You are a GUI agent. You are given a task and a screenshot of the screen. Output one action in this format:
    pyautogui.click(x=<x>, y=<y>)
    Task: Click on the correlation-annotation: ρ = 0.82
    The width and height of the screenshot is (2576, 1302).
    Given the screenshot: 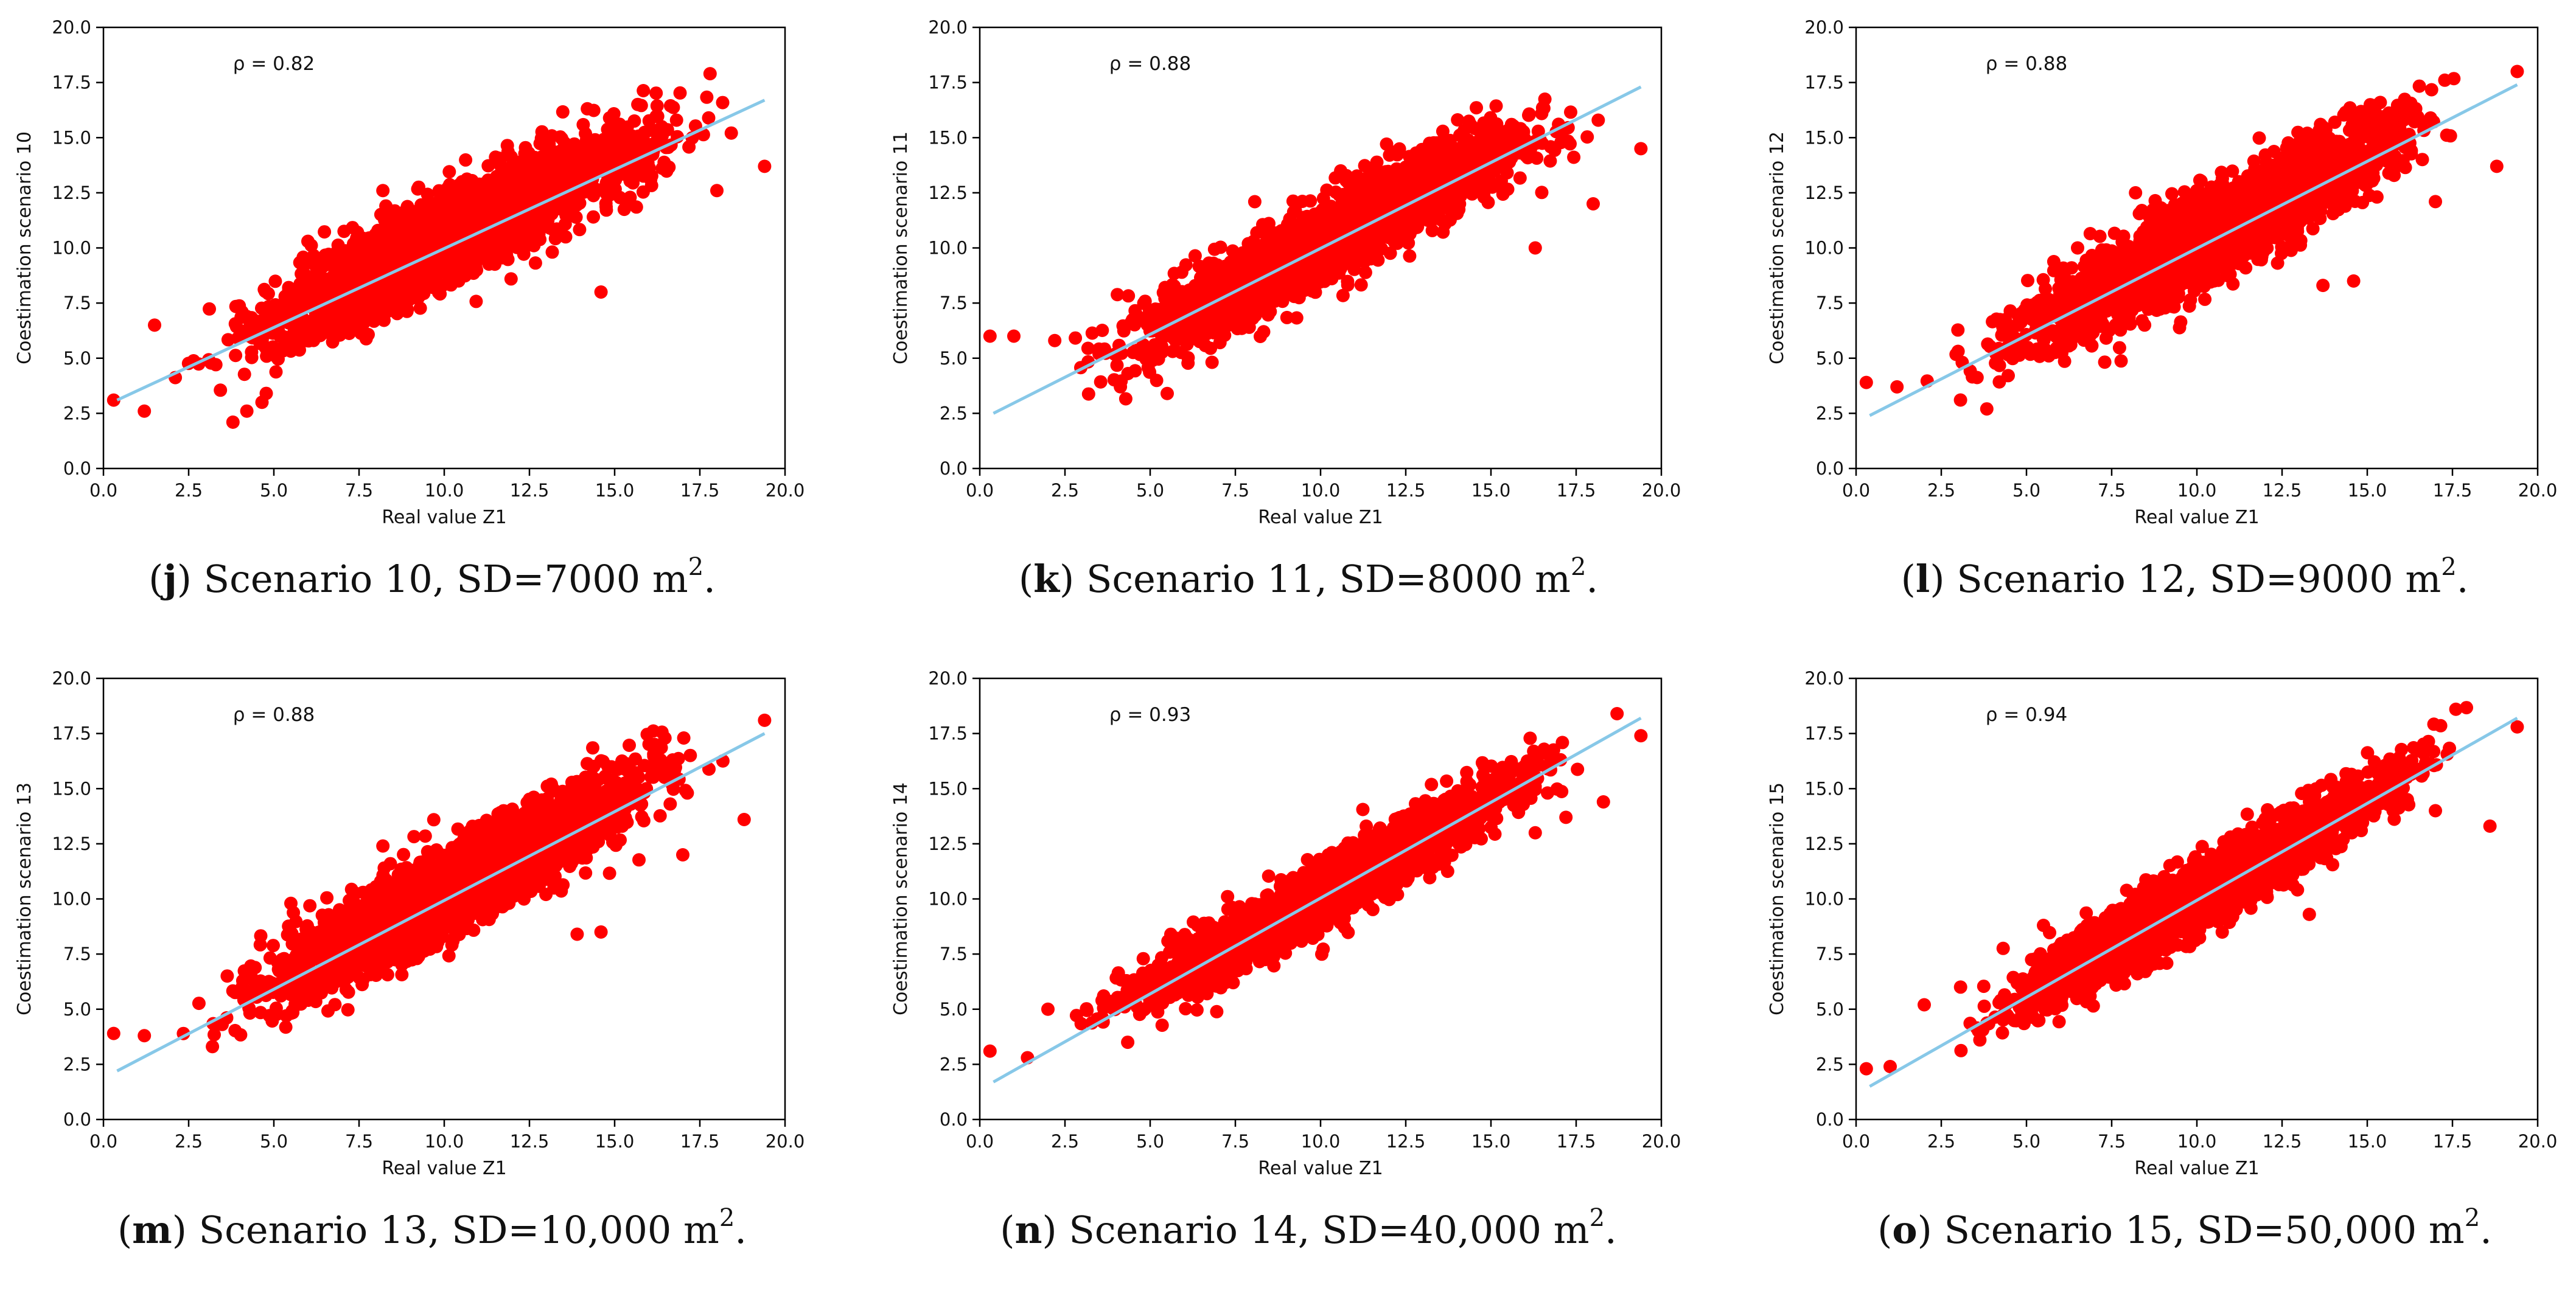 What is the action you would take?
    pyautogui.click(x=274, y=64)
    